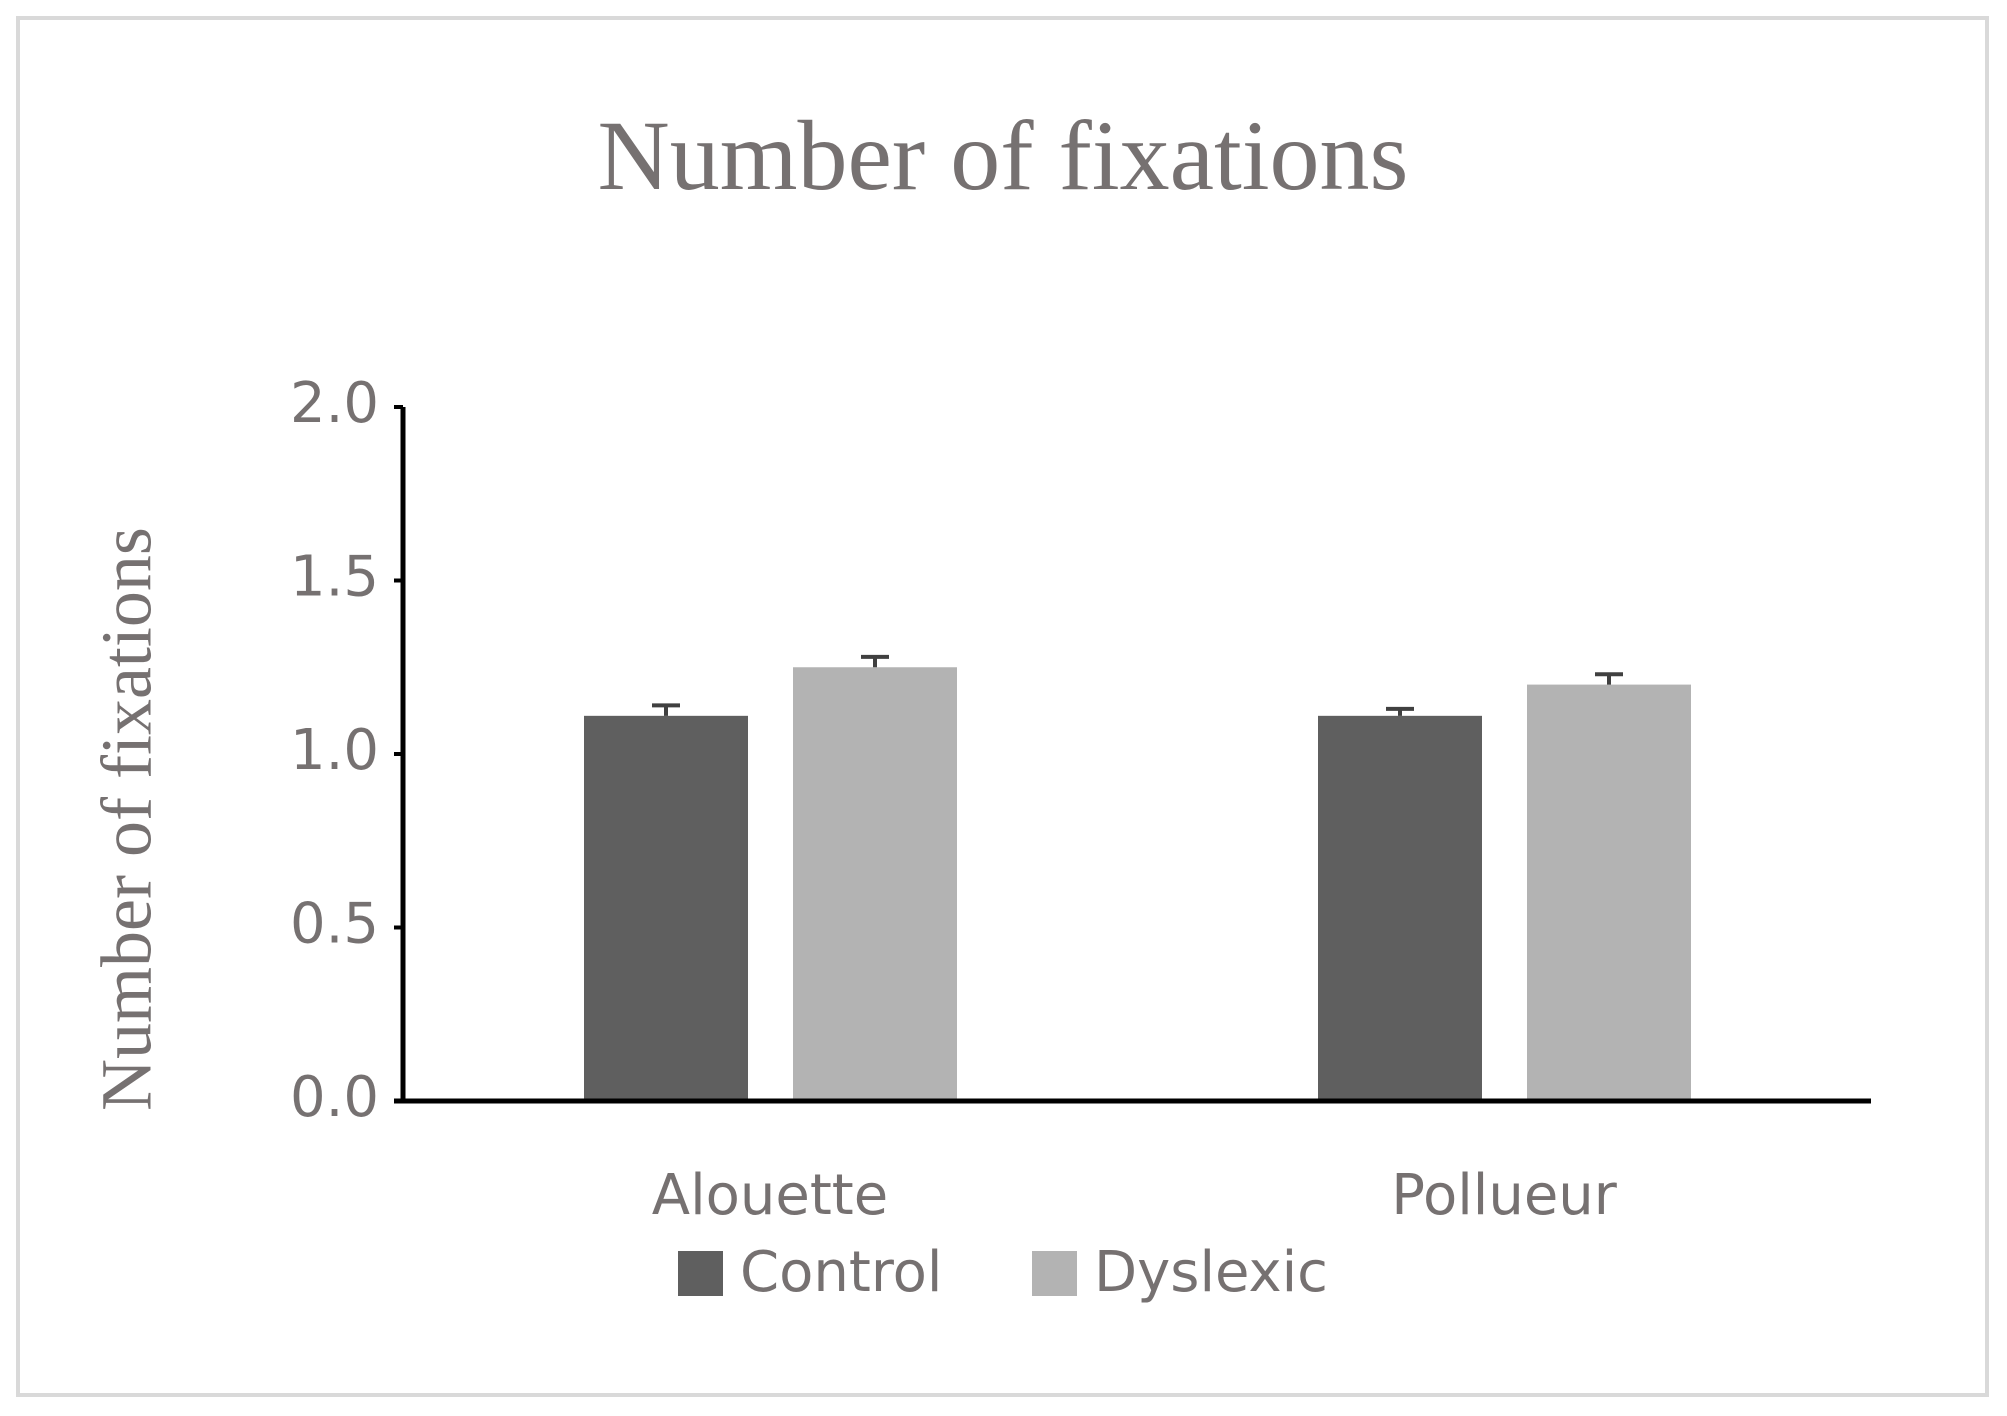  I want to click on legend-label: Control, so click(841, 1272).